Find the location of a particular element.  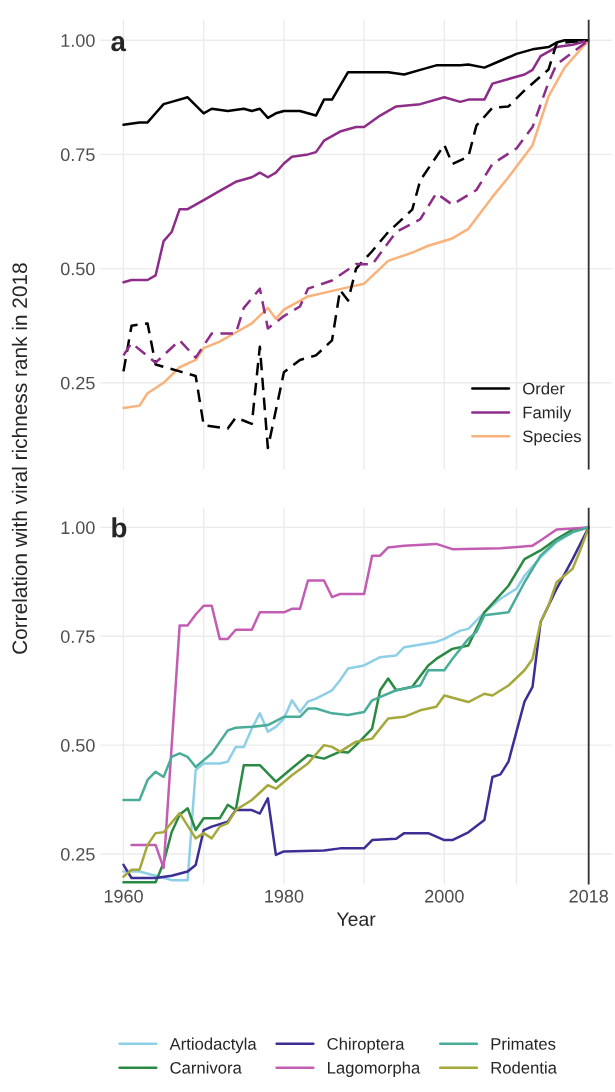

x-tick-label: 1980 is located at coordinates (284, 896).